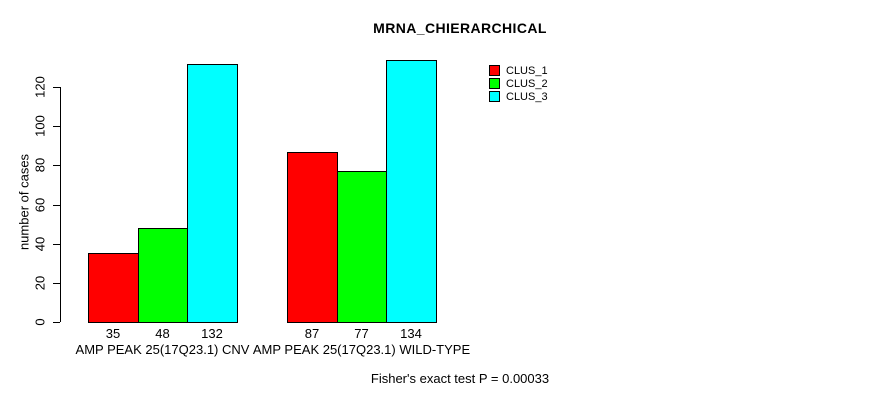  What do you see at coordinates (212, 333) in the screenshot?
I see `bar-value-label: 132` at bounding box center [212, 333].